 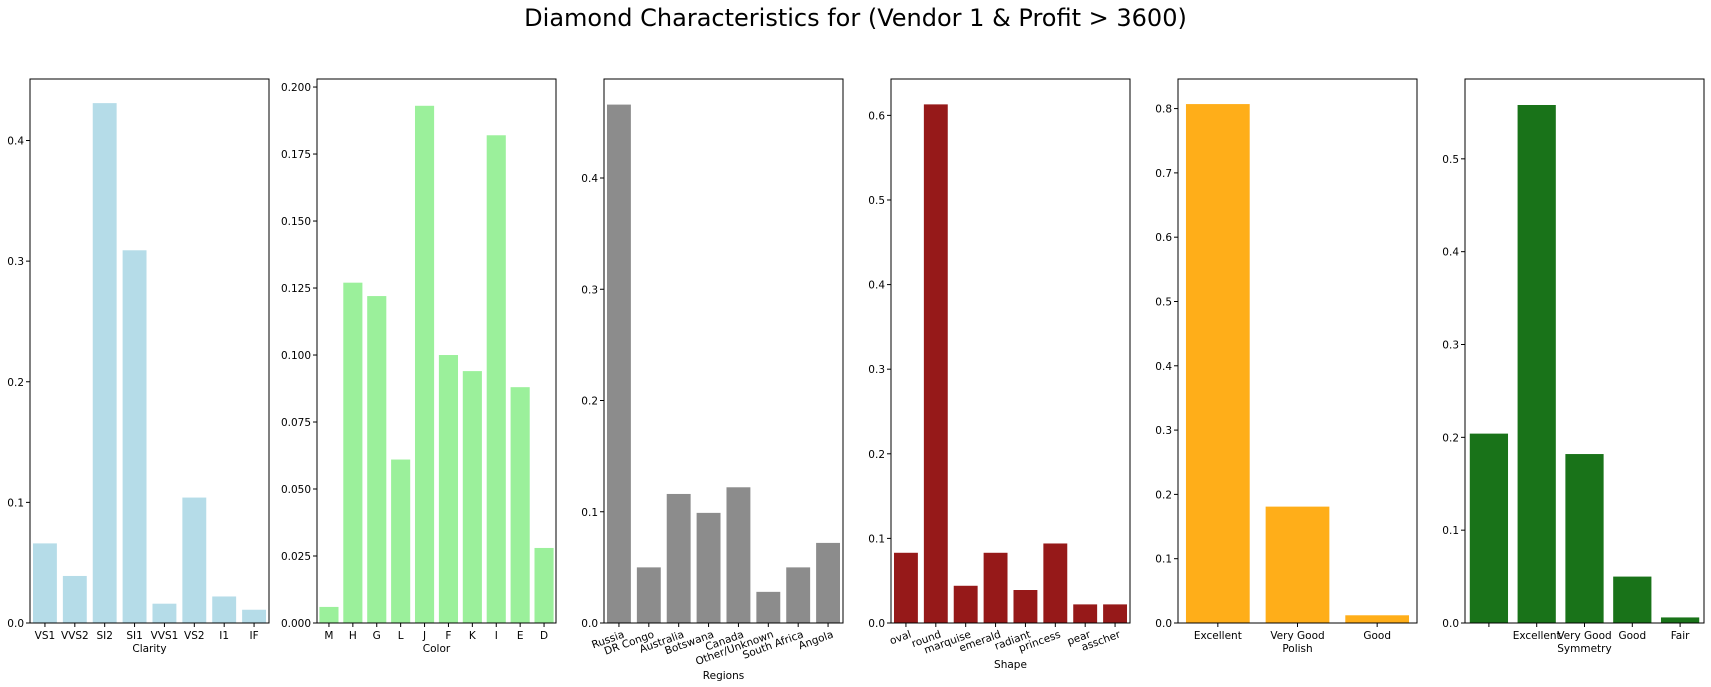 What do you see at coordinates (520, 636) in the screenshot?
I see `x-tick-label: E` at bounding box center [520, 636].